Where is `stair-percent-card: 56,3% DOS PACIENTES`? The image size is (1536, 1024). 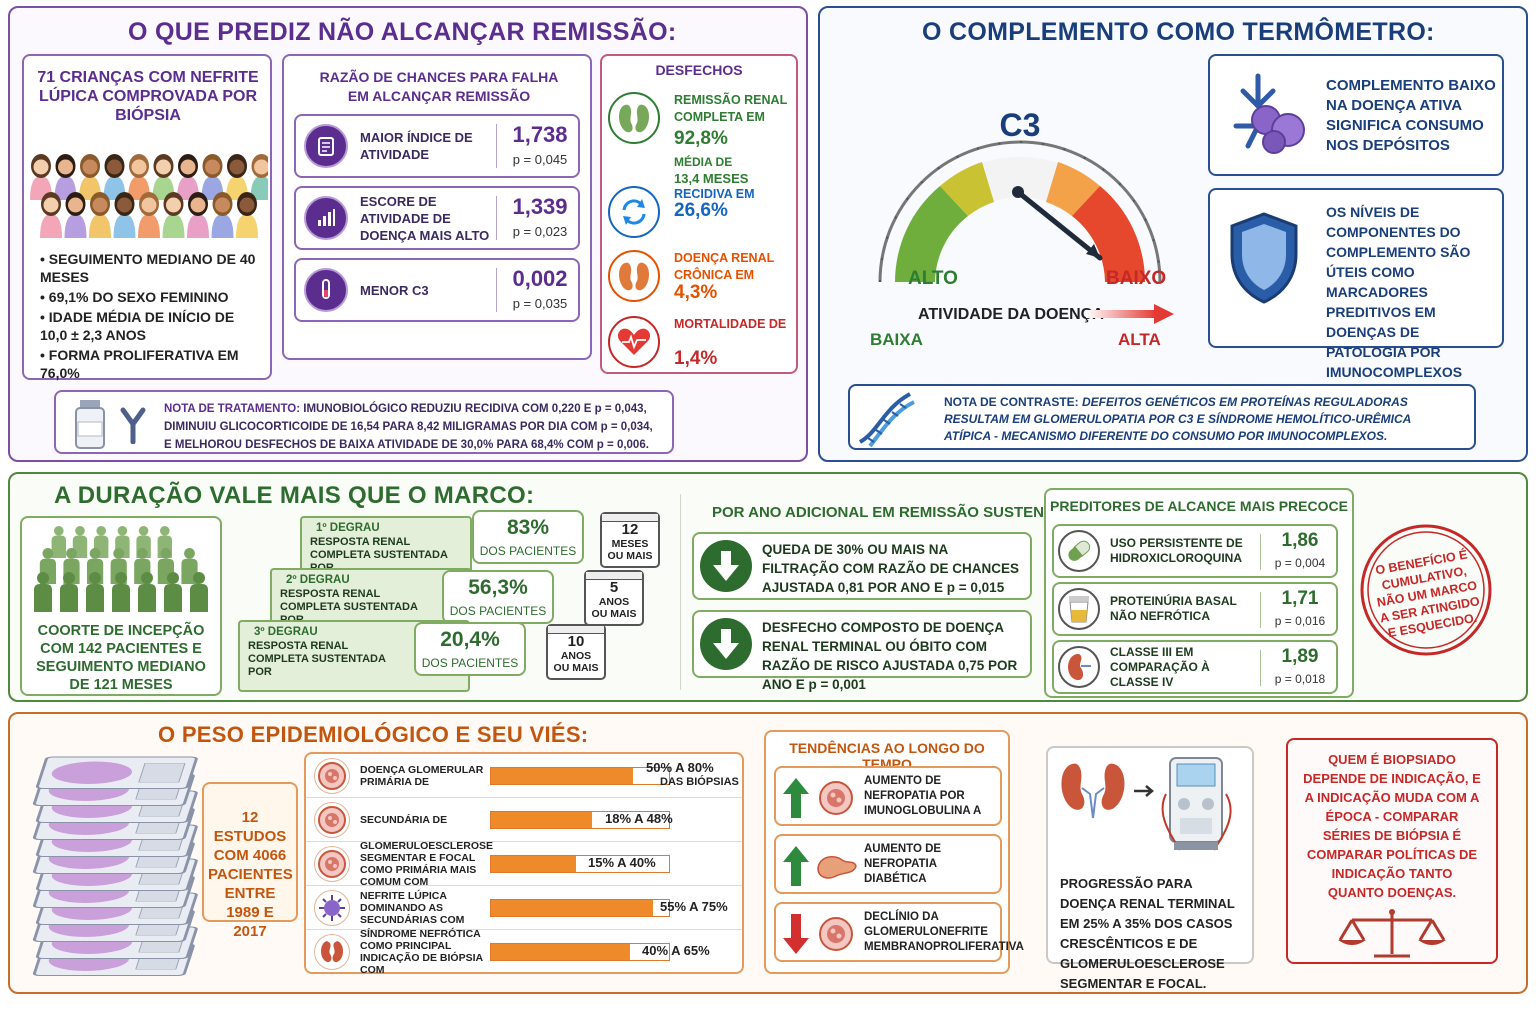 stair-percent-card: 56,3% DOS PACIENTES is located at coordinates (498, 597).